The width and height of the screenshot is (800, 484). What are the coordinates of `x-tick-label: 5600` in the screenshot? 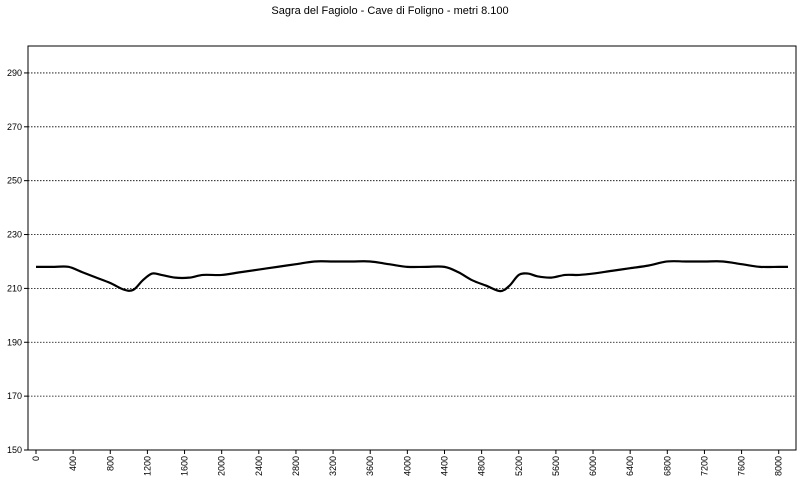 It's located at (556, 466).